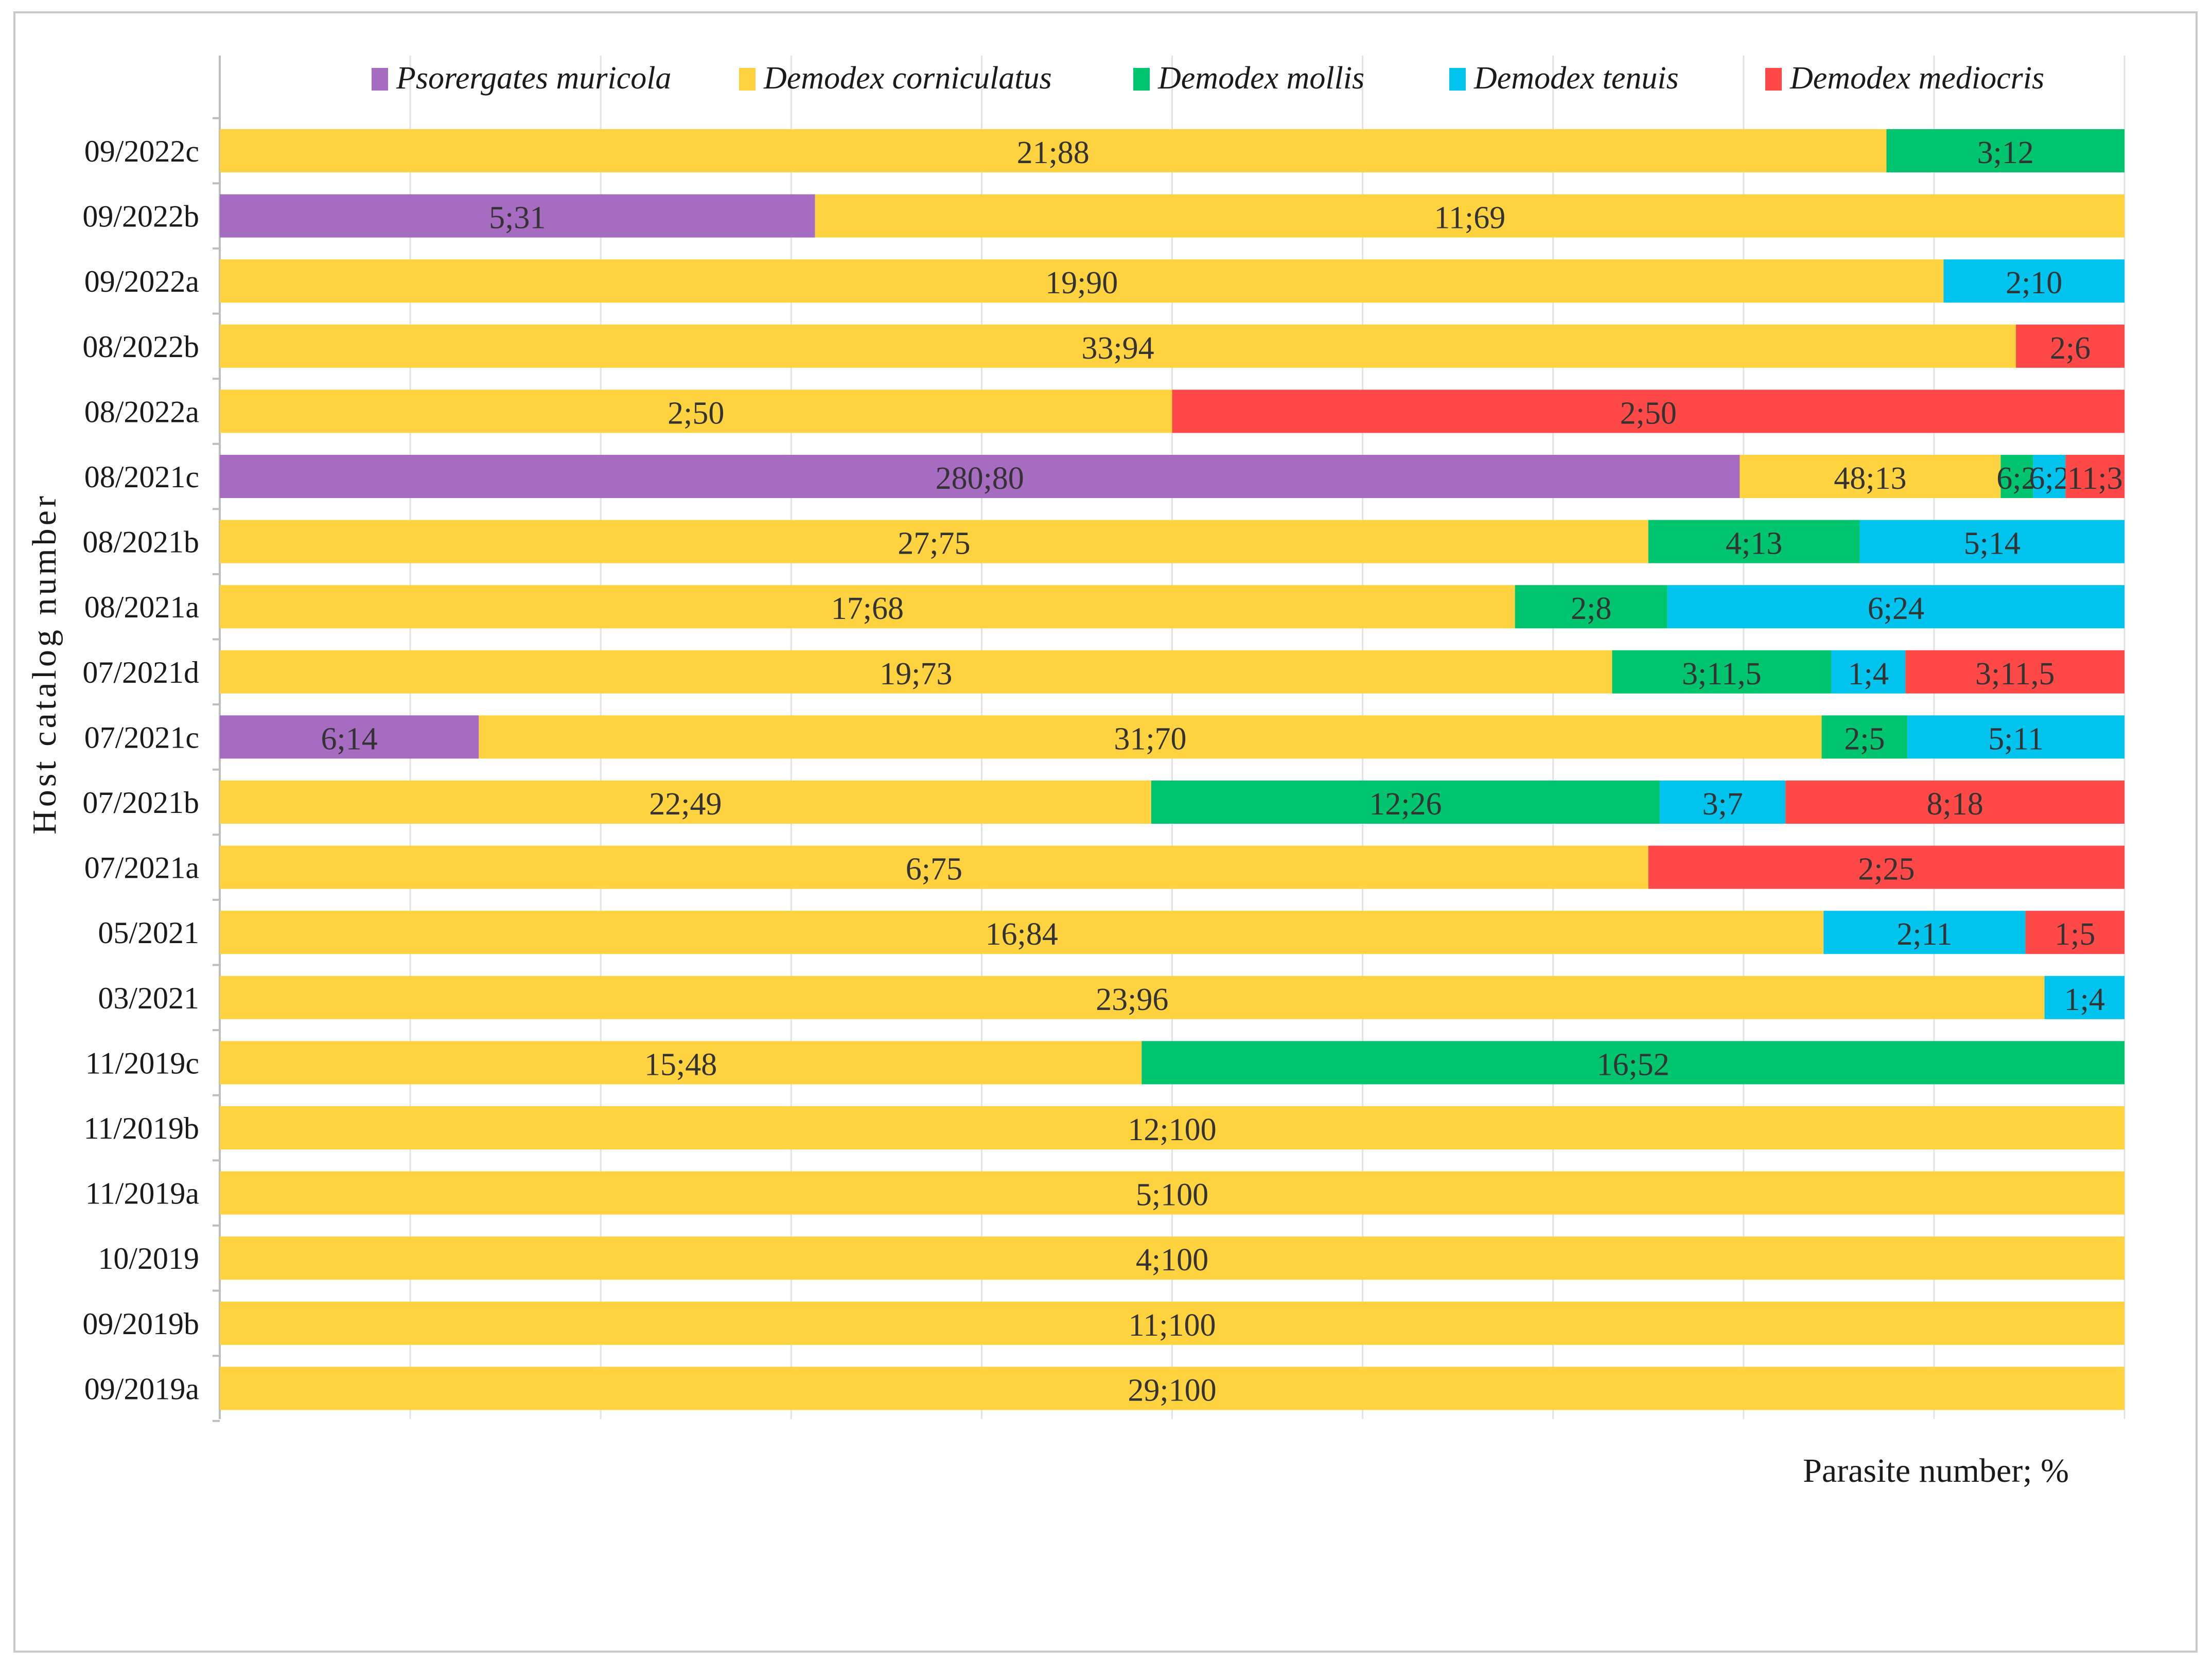  I want to click on data-label: 22;49, so click(685, 805).